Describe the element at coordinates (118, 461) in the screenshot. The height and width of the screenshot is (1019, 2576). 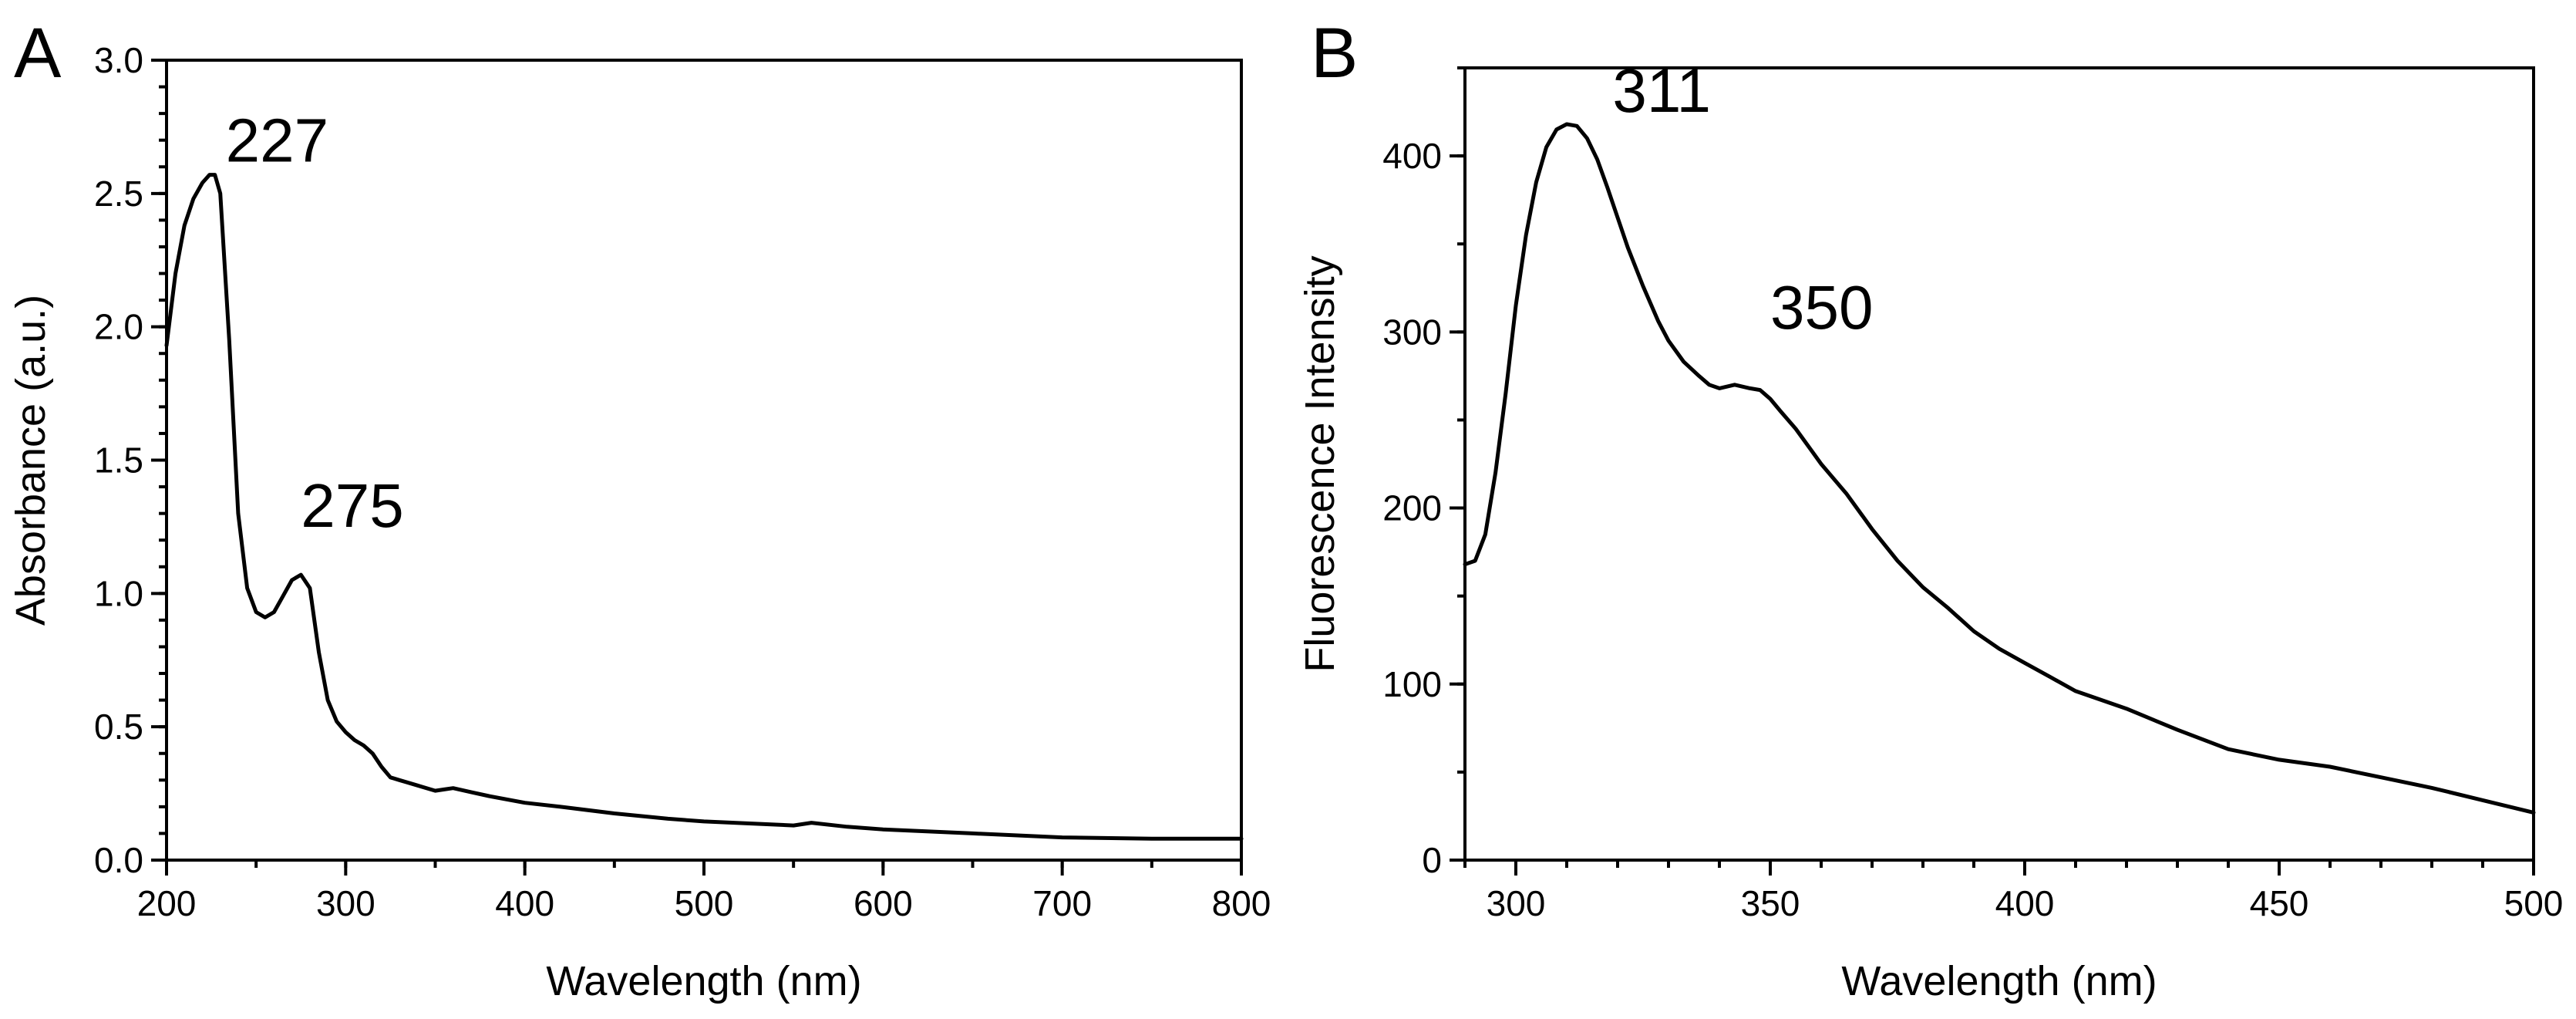
I see `y-tick-label: 1.5` at that location.